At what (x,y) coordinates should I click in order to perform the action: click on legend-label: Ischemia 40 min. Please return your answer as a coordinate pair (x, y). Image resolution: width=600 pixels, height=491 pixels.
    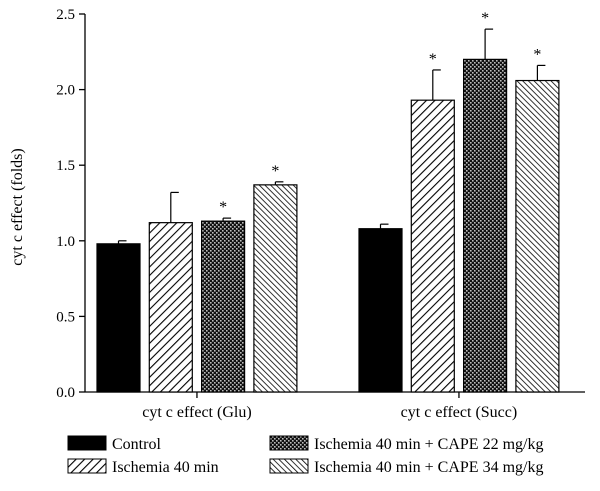
    Looking at the image, I should click on (165, 467).